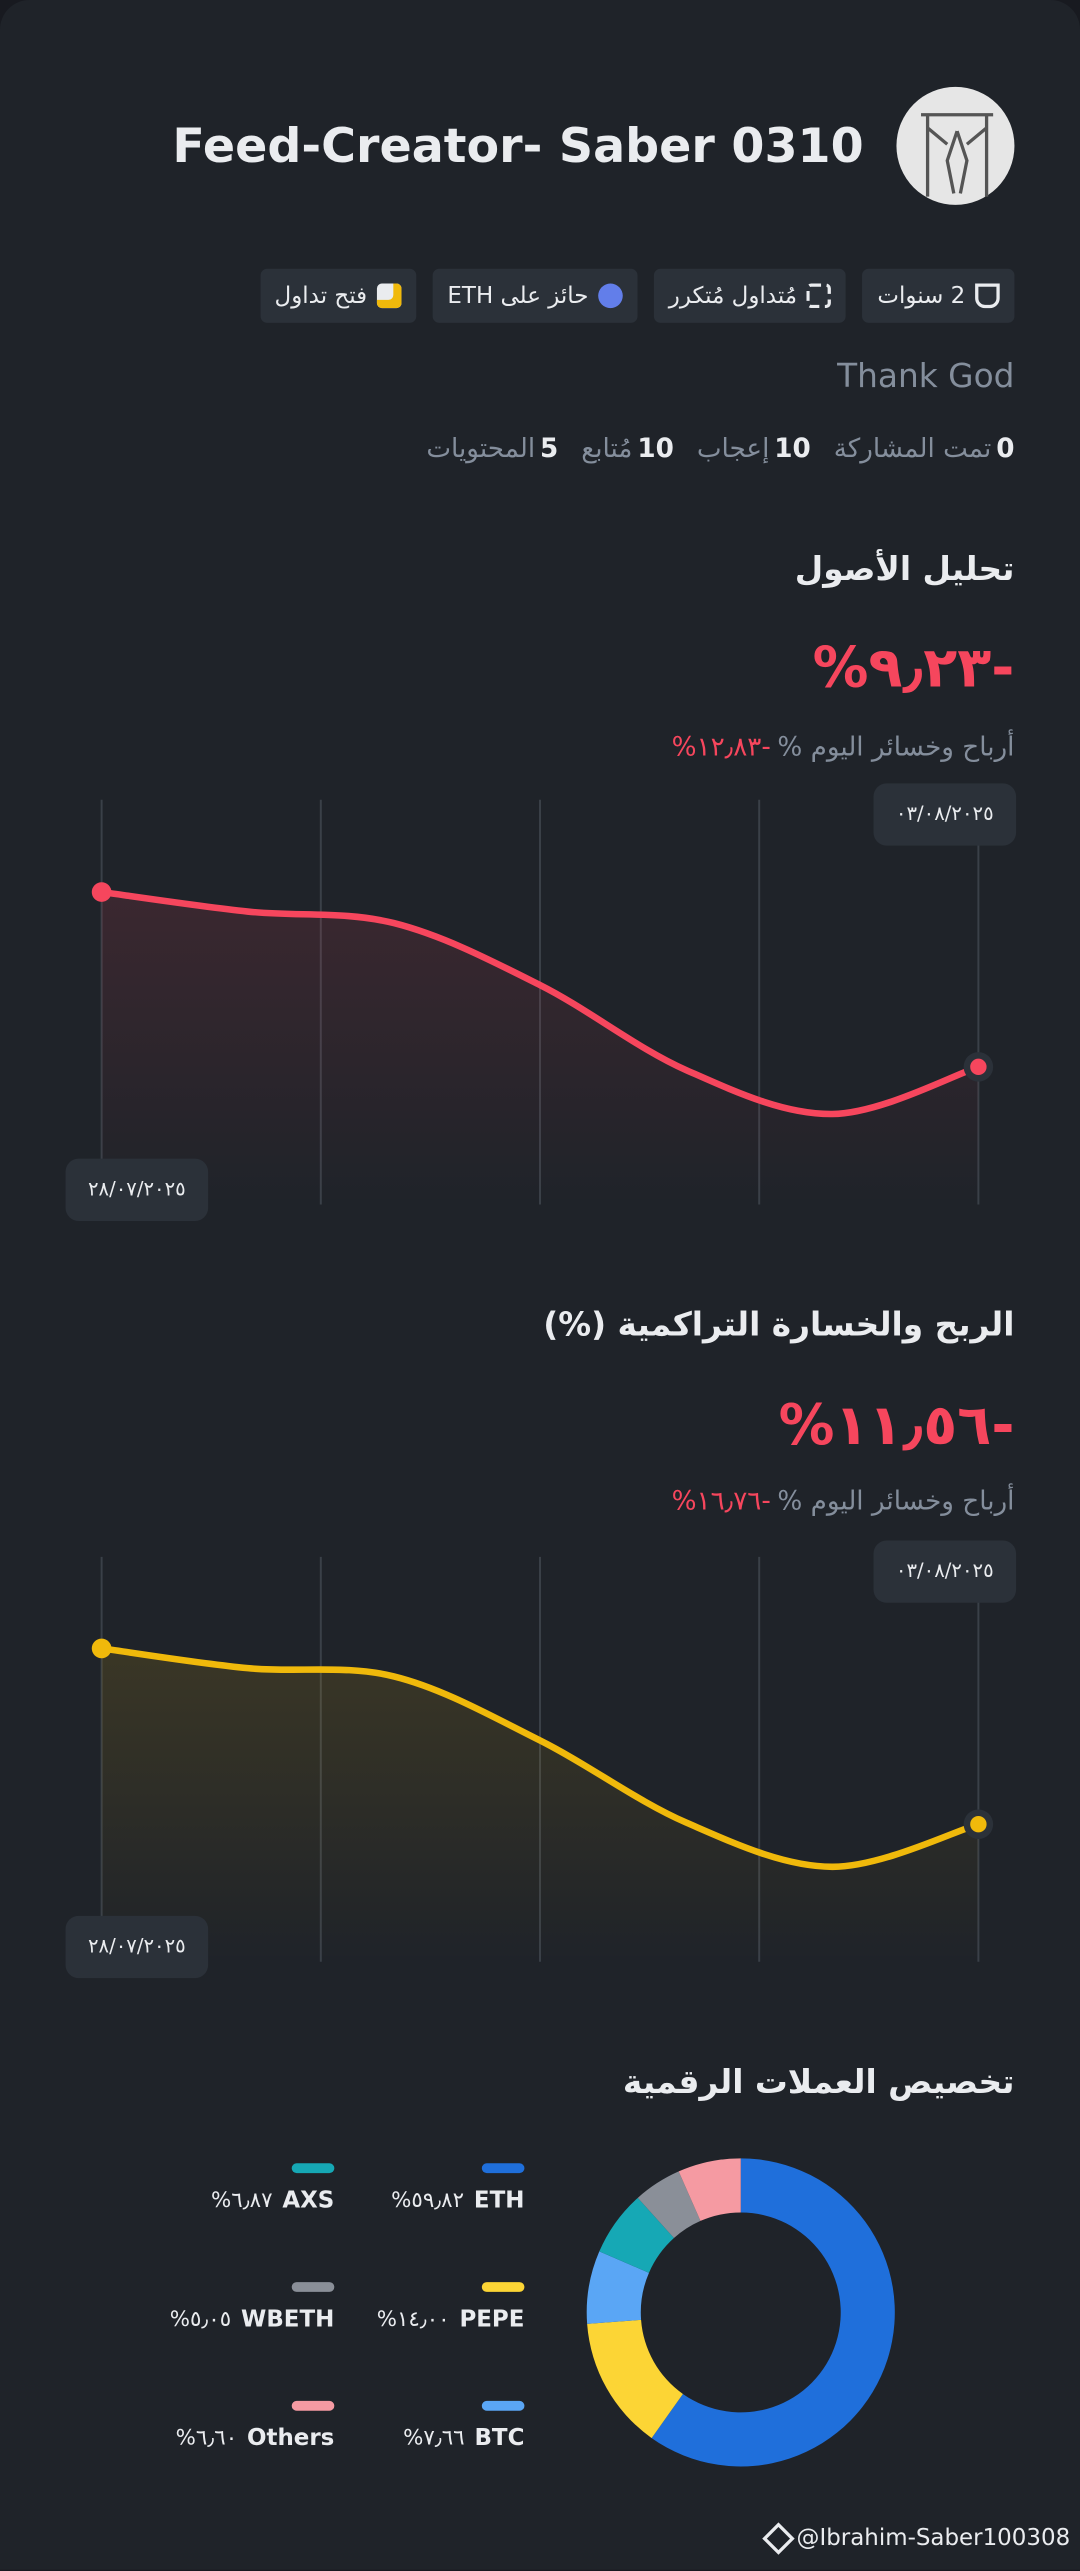  I want to click on badge: مُتداول مُتكرر, so click(750, 295).